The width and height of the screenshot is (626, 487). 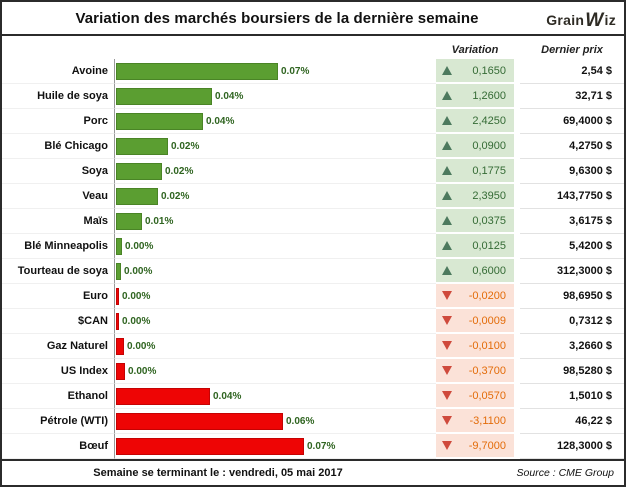 I want to click on price-value: 1,5010 $, so click(x=572, y=396).